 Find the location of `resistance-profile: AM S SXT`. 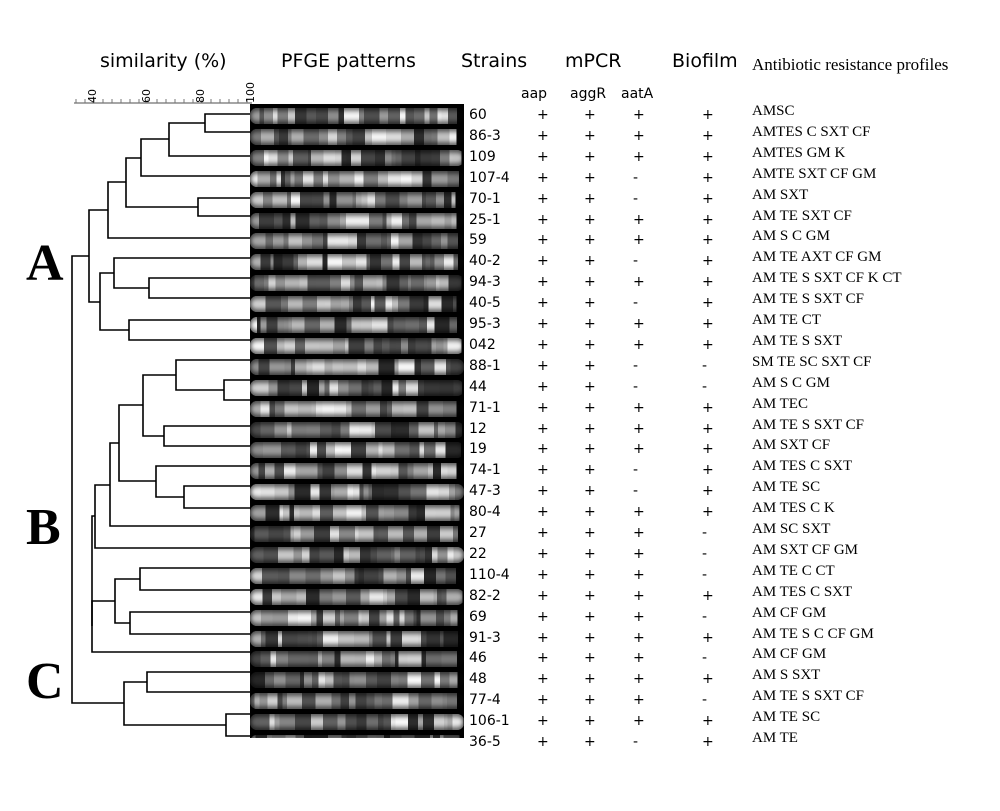

resistance-profile: AM S SXT is located at coordinates (786, 675).